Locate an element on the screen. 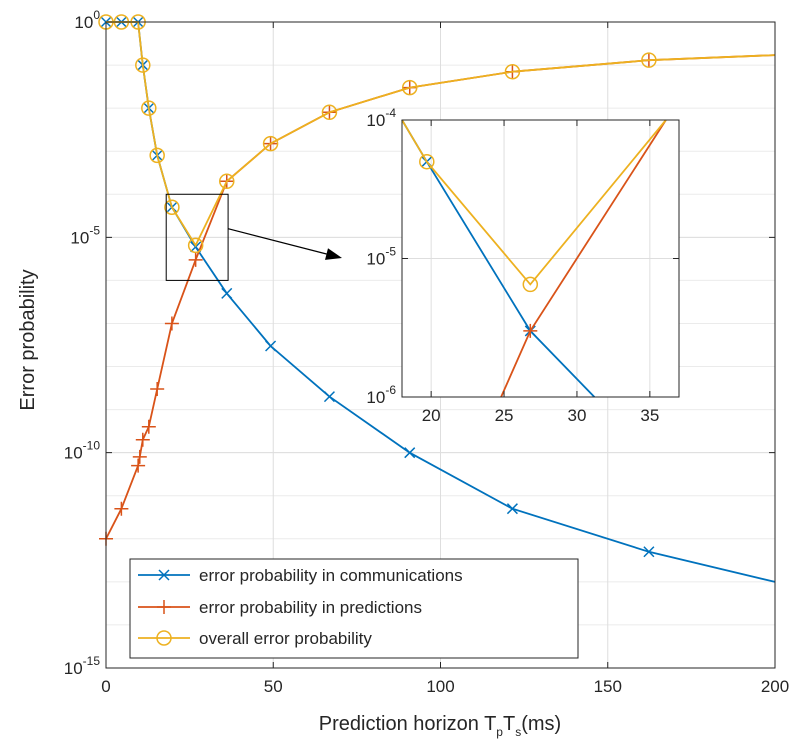  main-x-tick-label: 150 is located at coordinates (608, 686).